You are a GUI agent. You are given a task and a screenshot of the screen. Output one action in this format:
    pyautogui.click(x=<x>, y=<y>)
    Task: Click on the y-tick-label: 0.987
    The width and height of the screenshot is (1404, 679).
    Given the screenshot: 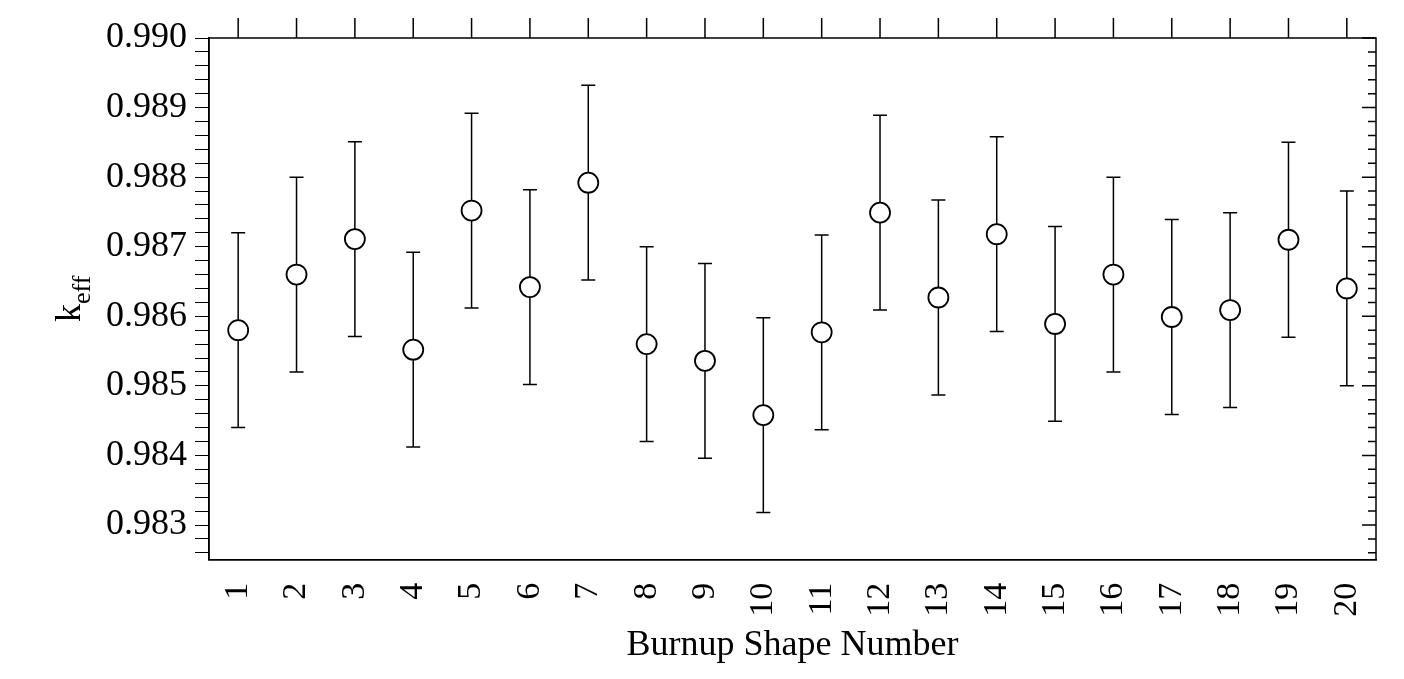 What is the action you would take?
    pyautogui.click(x=146, y=244)
    